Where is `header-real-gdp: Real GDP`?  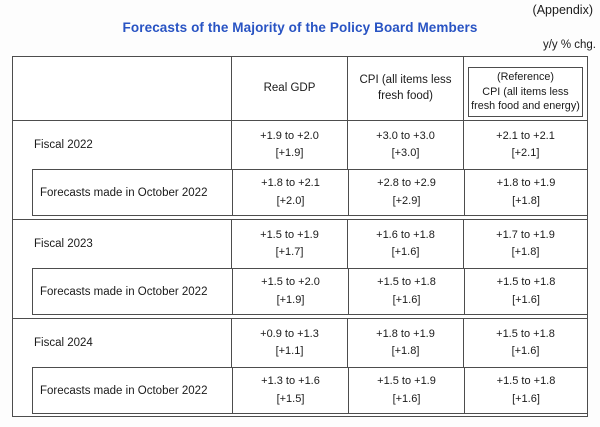 header-real-gdp: Real GDP is located at coordinates (289, 88).